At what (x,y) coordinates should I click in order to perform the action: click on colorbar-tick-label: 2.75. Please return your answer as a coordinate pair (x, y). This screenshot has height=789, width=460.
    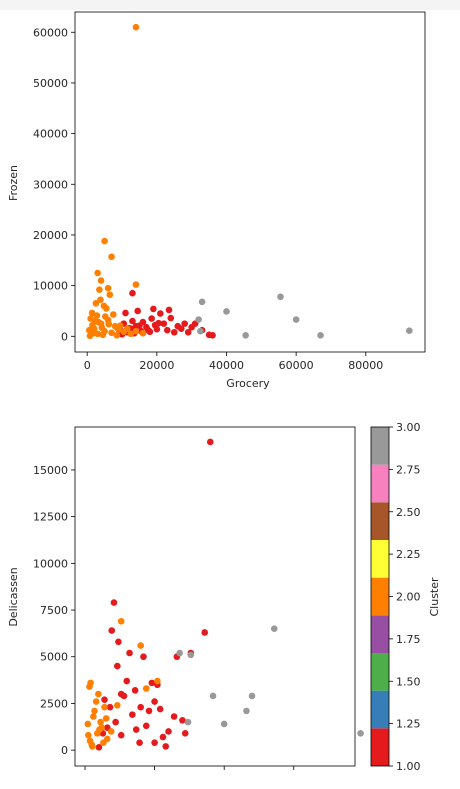
    Looking at the image, I should click on (408, 469).